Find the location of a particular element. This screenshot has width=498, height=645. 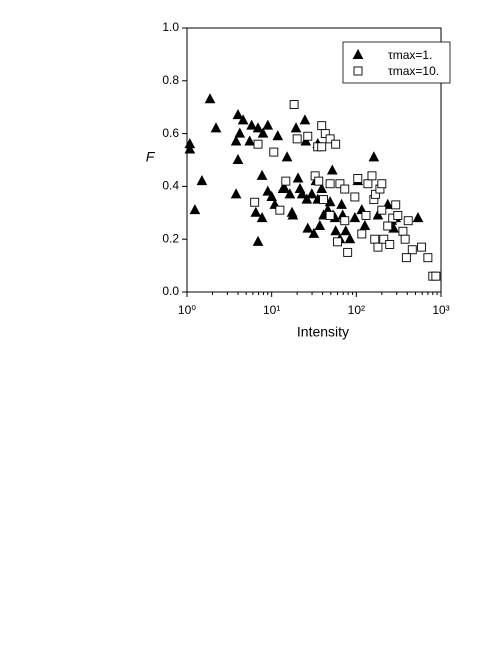

x-tick-label: 10³ is located at coordinates (440, 310).